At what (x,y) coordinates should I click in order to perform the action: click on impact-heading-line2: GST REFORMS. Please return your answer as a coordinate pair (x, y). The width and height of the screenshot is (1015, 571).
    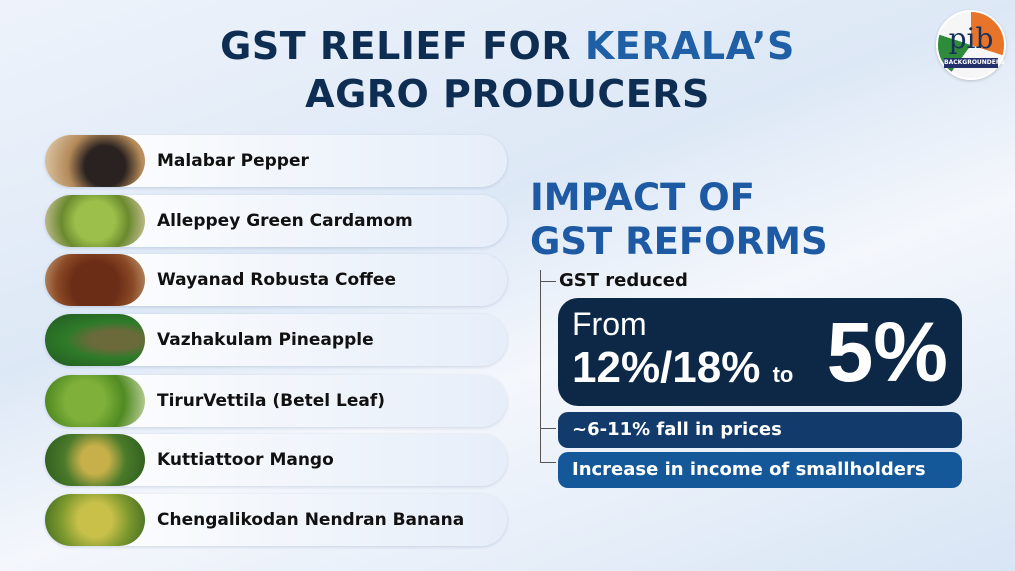
    Looking at the image, I should click on (679, 241).